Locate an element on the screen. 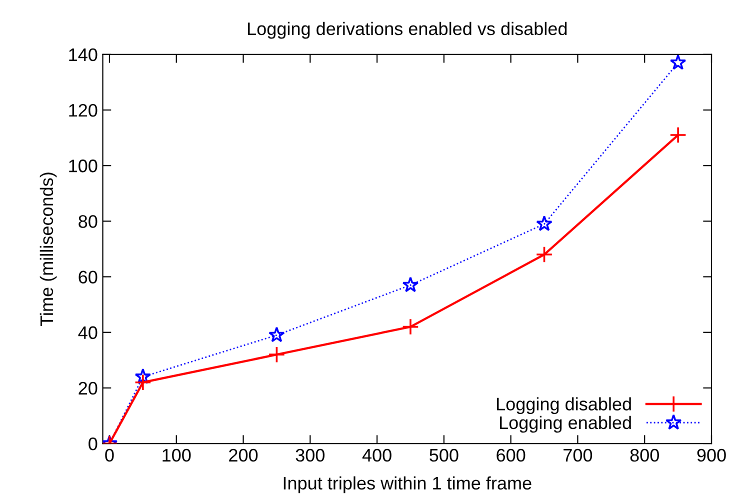  legend-label: Logging disabled is located at coordinates (564, 405).